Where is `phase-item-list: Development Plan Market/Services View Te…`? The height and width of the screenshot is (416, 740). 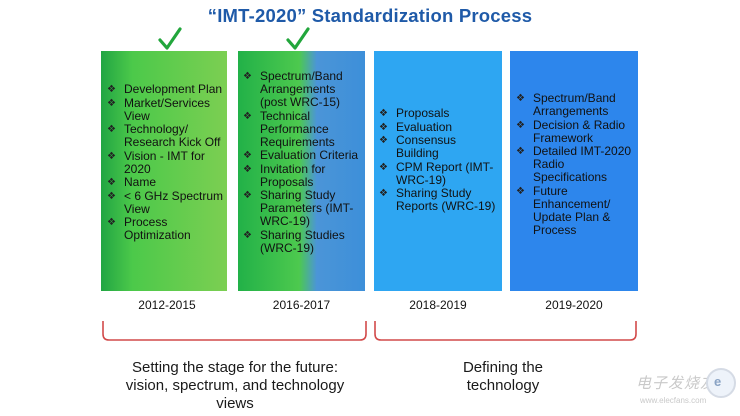
phase-item-list: Development Plan Market/Services View Te… is located at coordinates (167, 162).